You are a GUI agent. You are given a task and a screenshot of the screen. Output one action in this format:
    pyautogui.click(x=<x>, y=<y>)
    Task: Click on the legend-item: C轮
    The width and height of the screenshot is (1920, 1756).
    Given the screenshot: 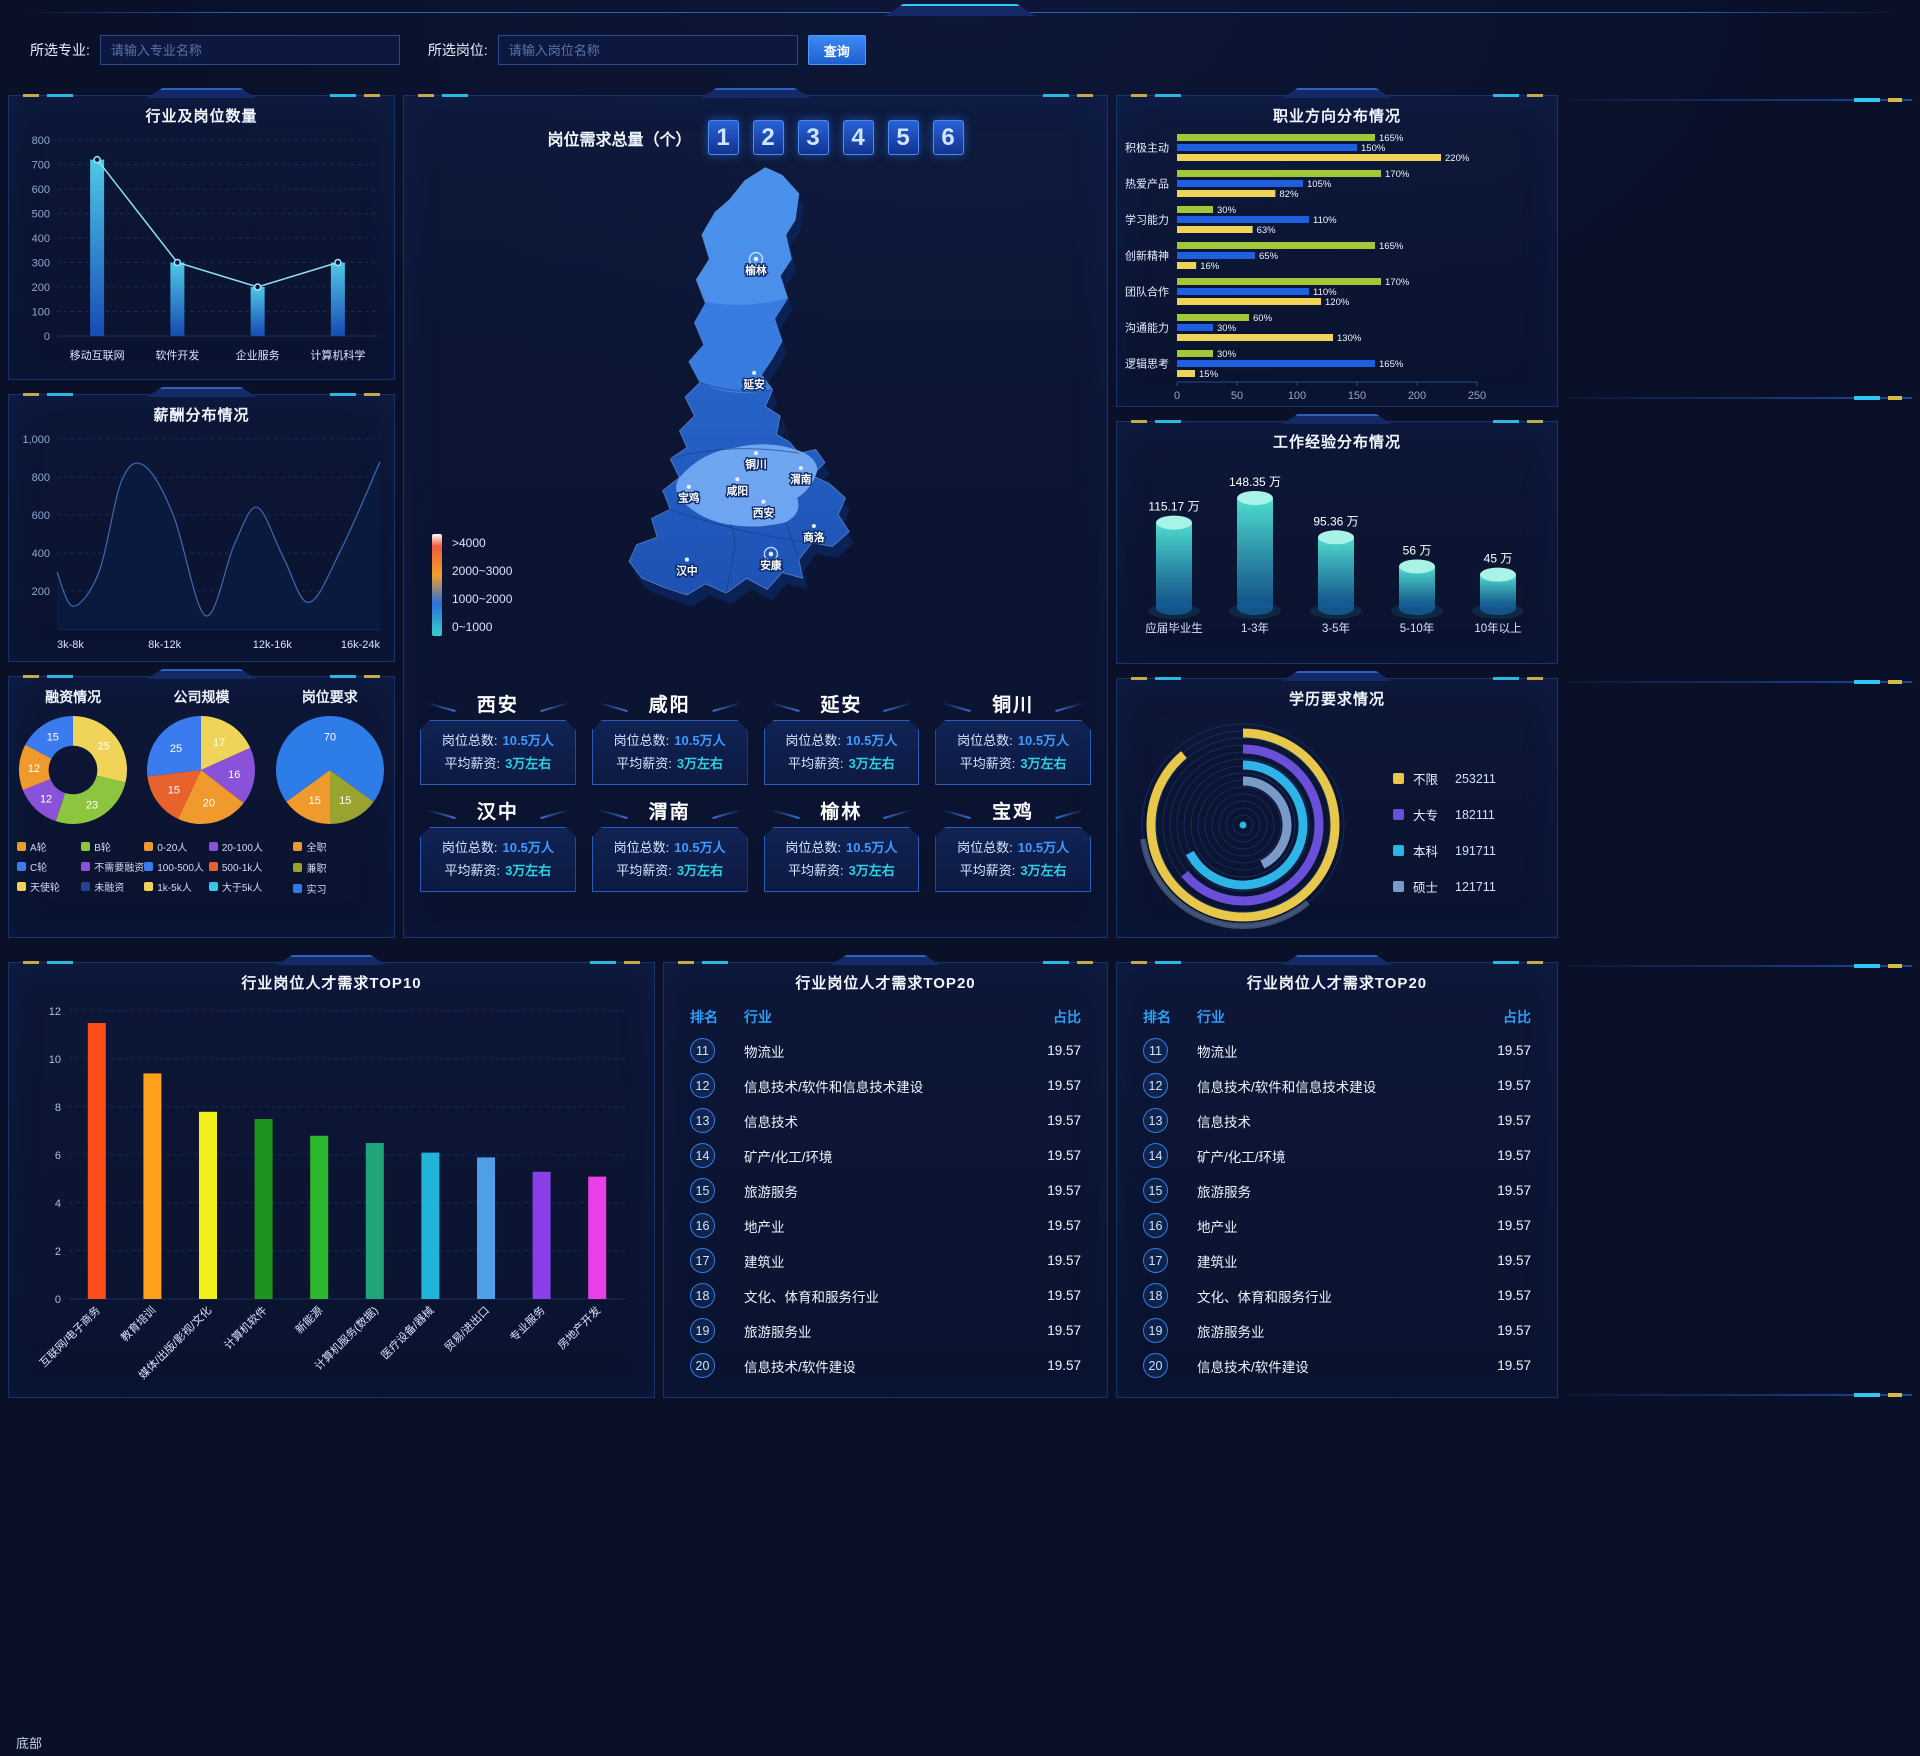 What is the action you would take?
    pyautogui.click(x=48, y=866)
    